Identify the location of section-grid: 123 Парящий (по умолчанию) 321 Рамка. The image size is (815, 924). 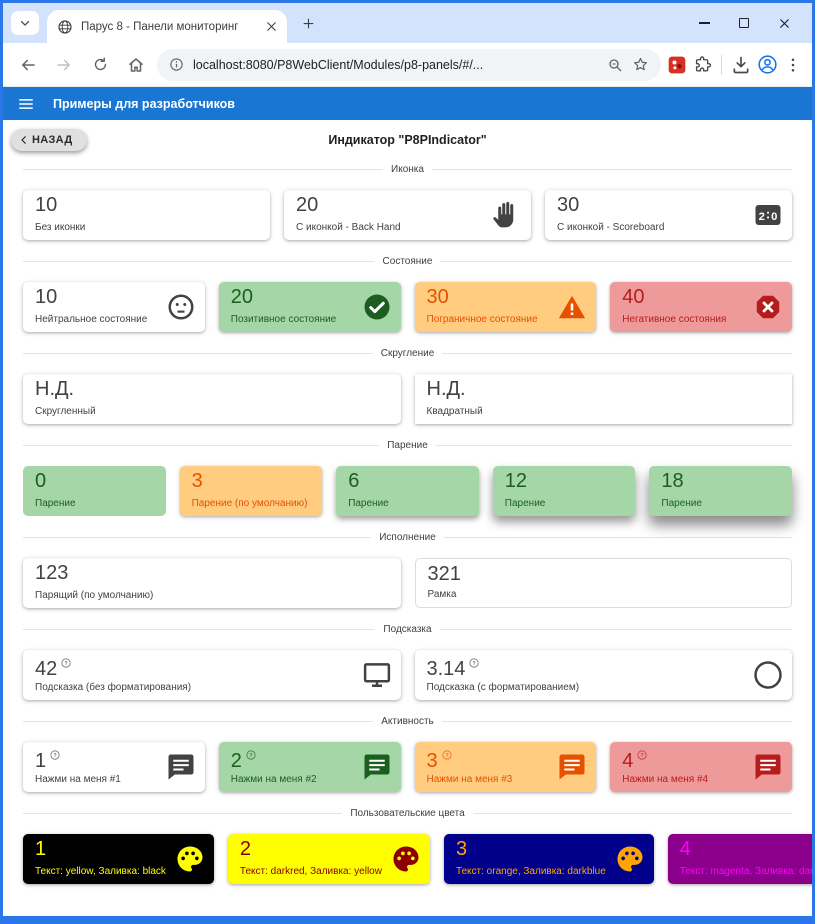
(407, 583).